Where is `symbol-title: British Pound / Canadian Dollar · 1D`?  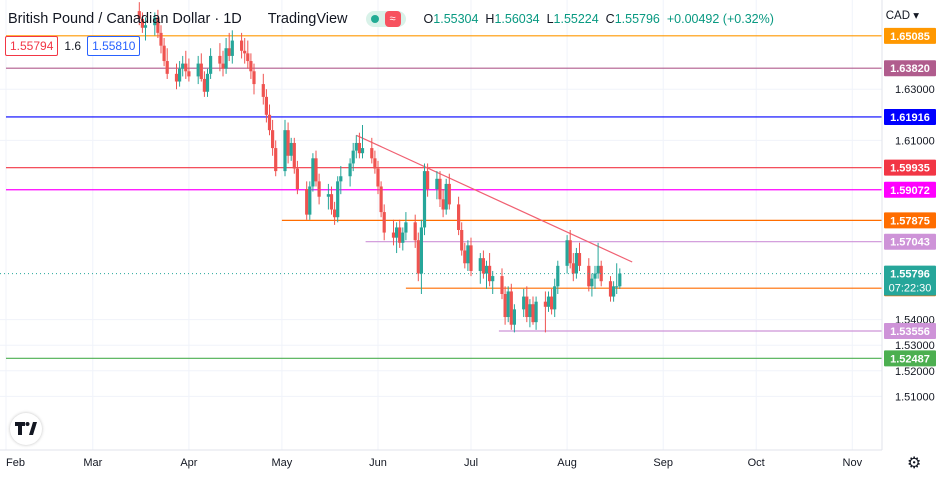
symbol-title: British Pound / Canadian Dollar · 1D is located at coordinates (125, 19).